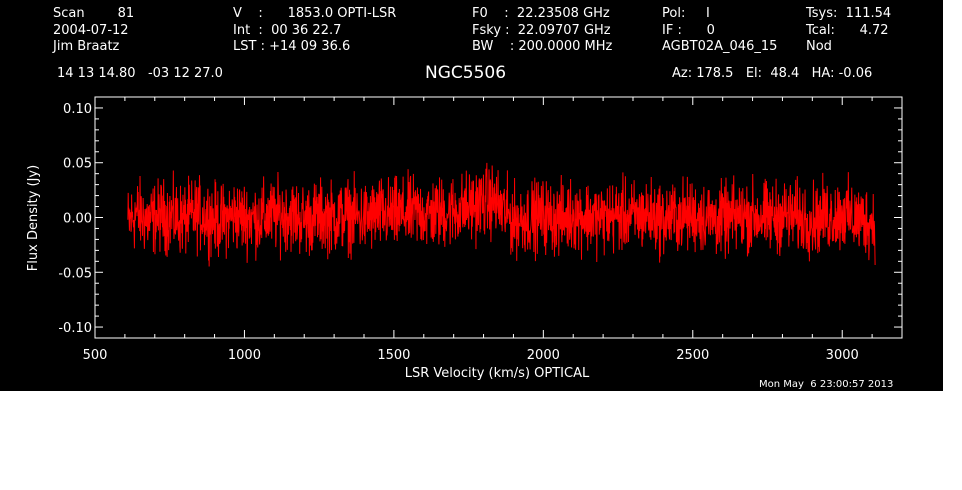 This screenshot has height=490, width=962. What do you see at coordinates (497, 373) in the screenshot?
I see `x-axis-label: LSR Velocity (km/s) OPTICAL` at bounding box center [497, 373].